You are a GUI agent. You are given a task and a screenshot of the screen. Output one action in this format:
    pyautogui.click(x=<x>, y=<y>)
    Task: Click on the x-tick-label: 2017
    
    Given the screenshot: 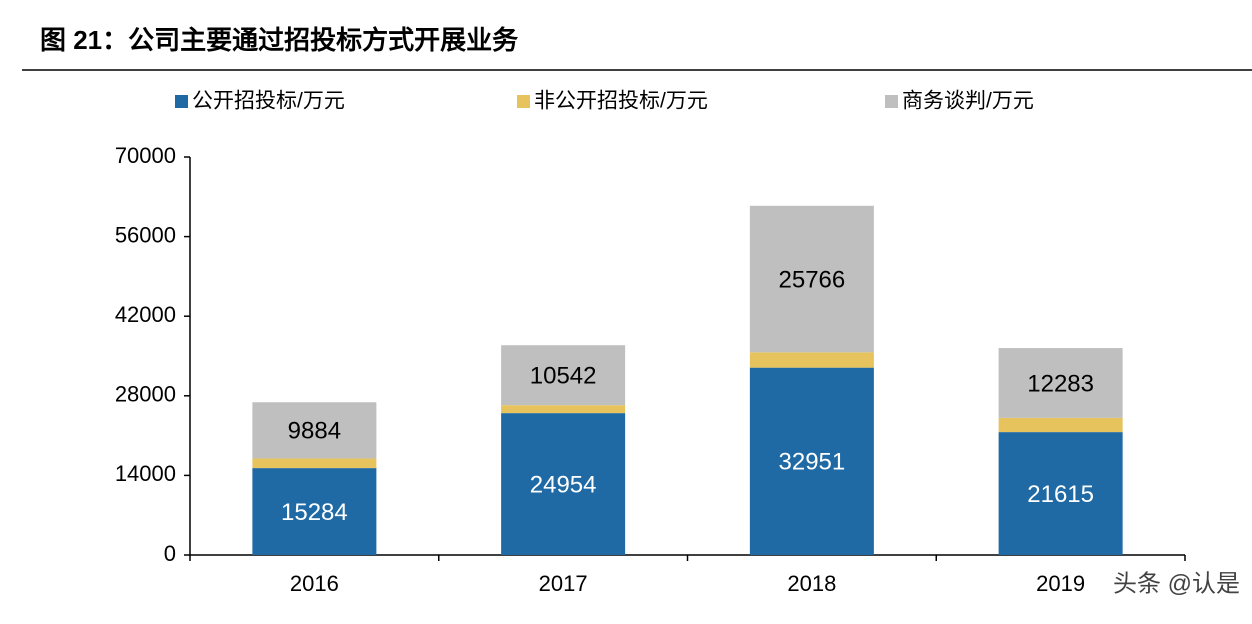 What is the action you would take?
    pyautogui.click(x=563, y=583)
    